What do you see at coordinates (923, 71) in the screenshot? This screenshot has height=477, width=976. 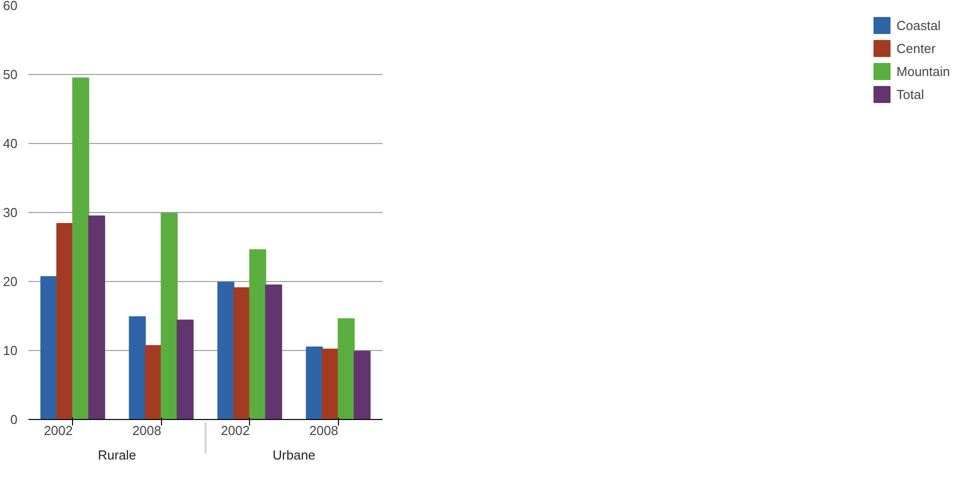 I see `legend-label: Mountain` at bounding box center [923, 71].